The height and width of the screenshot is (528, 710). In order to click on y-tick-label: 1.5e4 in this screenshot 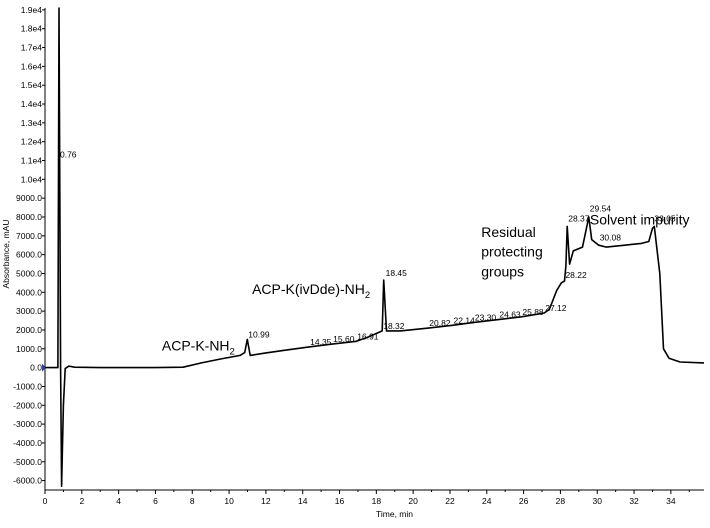, I will do `click(32, 85)`.